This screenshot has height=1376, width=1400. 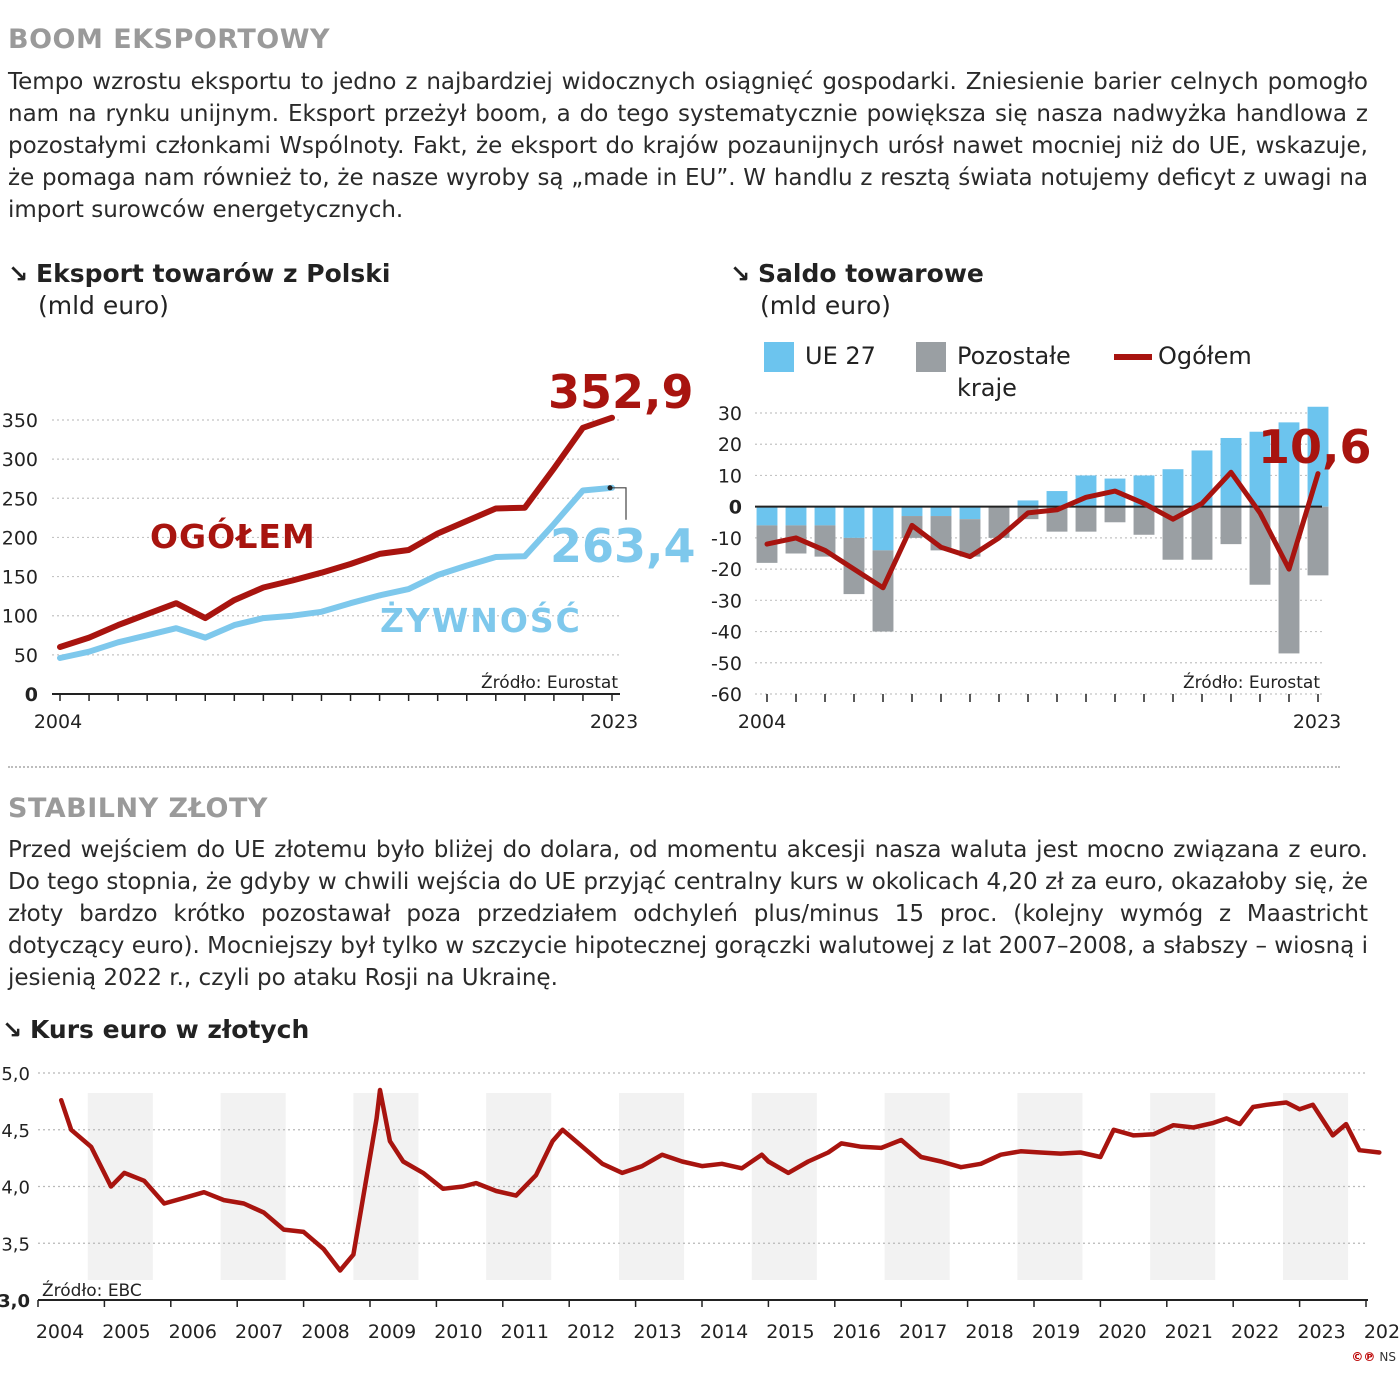 What do you see at coordinates (857, 1332) in the screenshot?
I see `x-tick-label: 2016` at bounding box center [857, 1332].